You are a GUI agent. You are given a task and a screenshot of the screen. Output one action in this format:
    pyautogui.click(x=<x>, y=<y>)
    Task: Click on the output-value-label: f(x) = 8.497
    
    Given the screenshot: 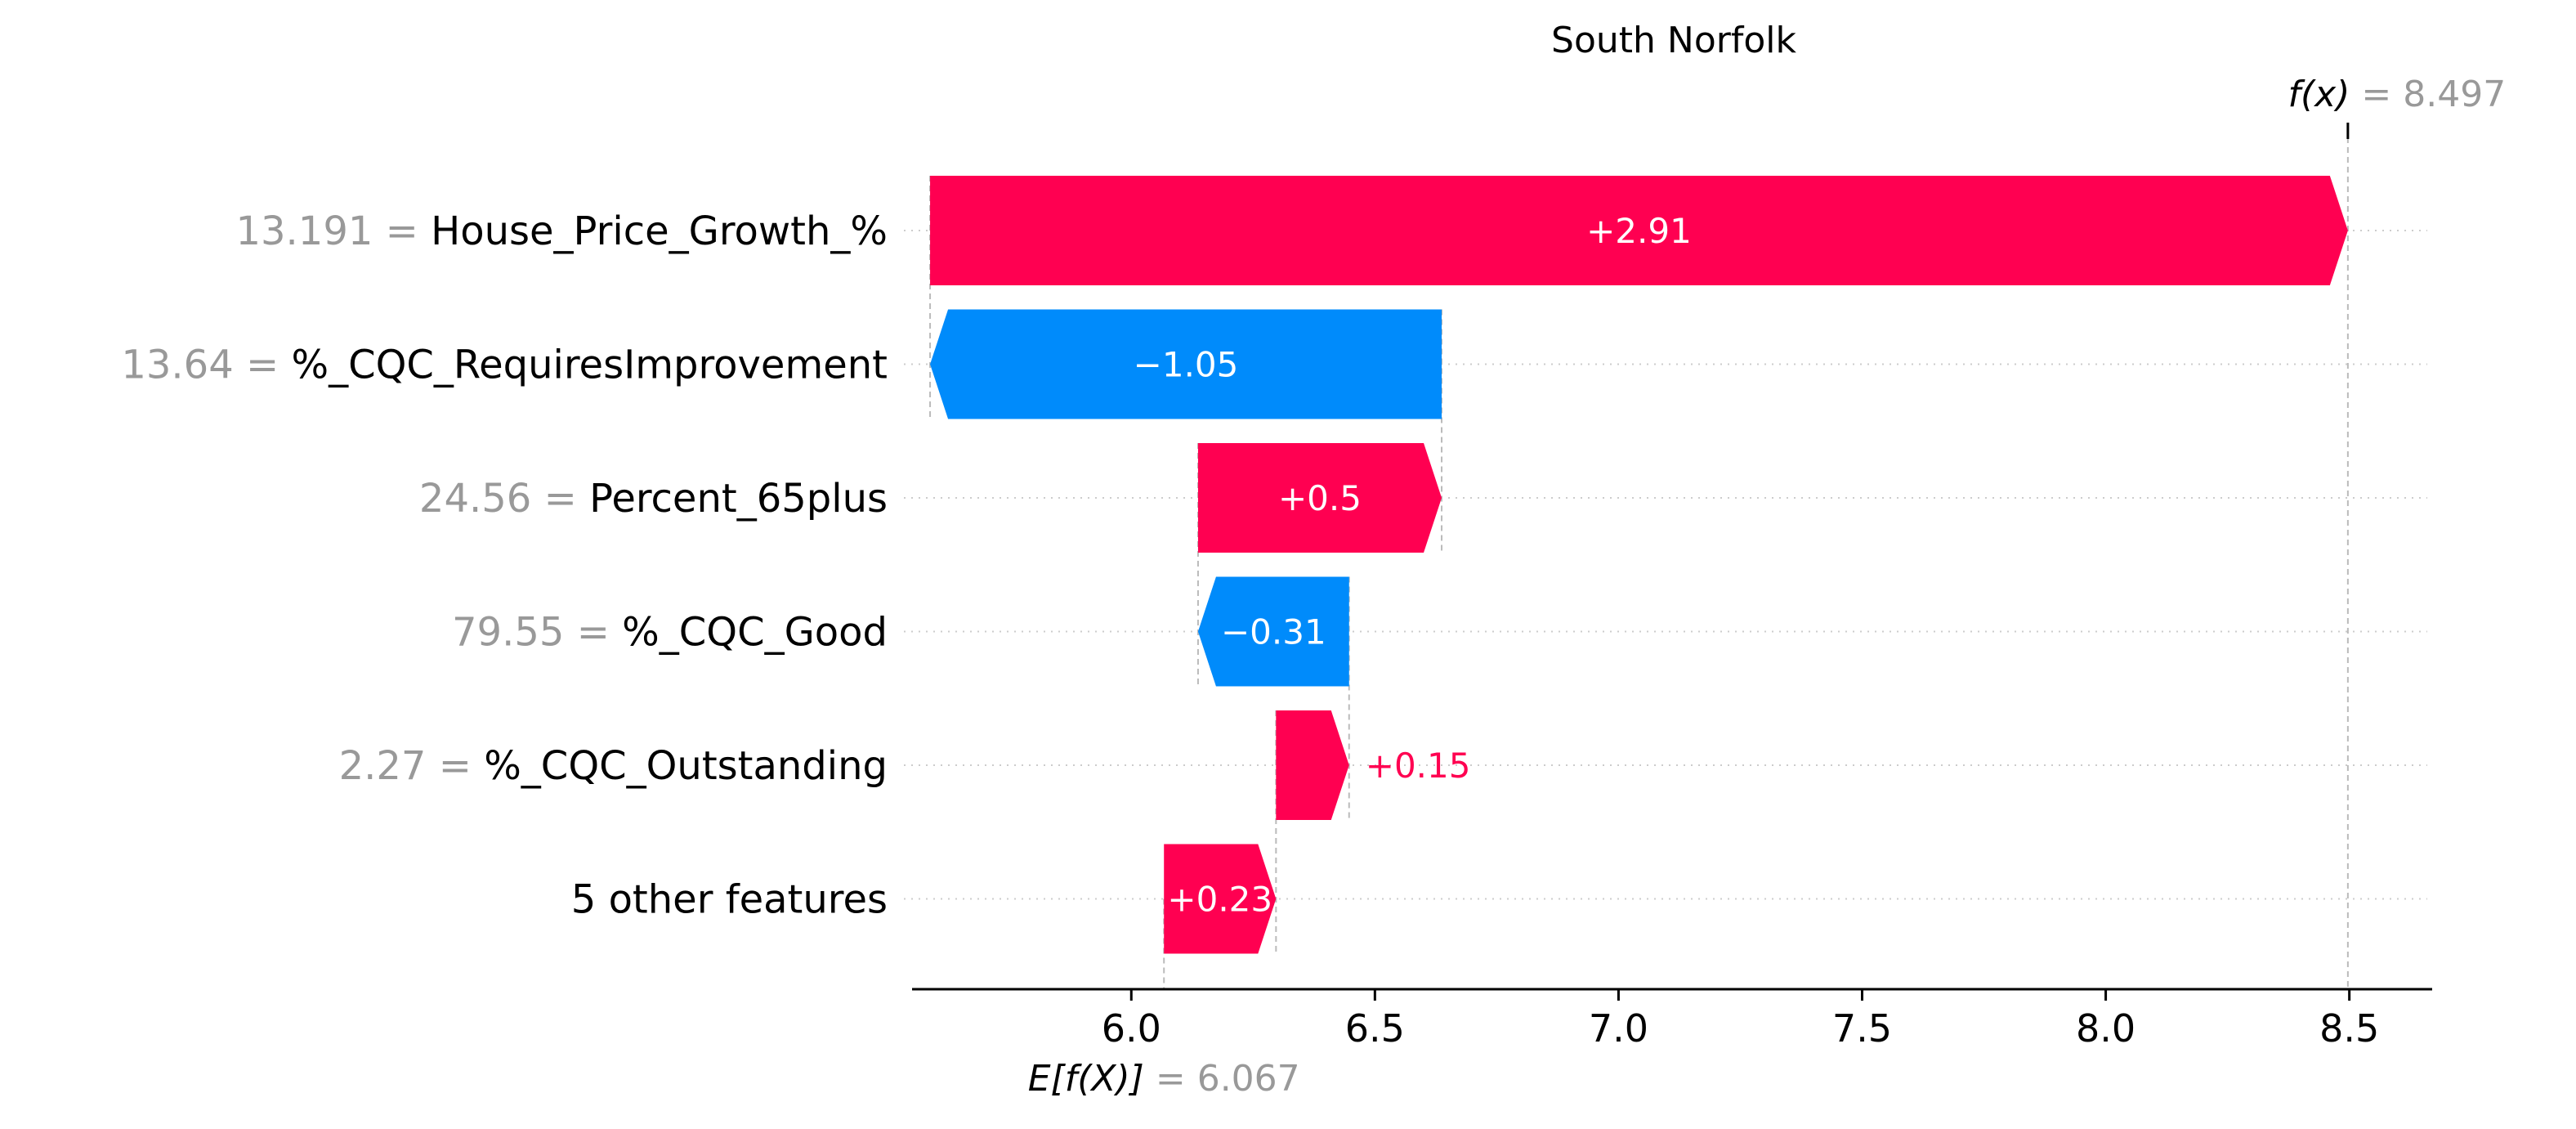 What is the action you would take?
    pyautogui.click(x=2397, y=95)
    